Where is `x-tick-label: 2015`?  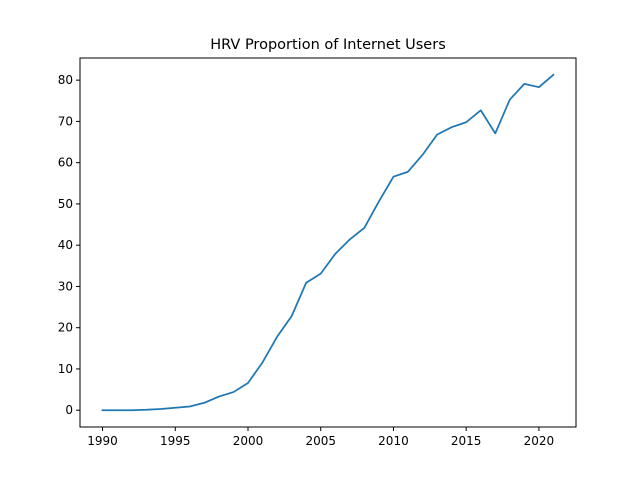
x-tick-label: 2015 is located at coordinates (466, 441).